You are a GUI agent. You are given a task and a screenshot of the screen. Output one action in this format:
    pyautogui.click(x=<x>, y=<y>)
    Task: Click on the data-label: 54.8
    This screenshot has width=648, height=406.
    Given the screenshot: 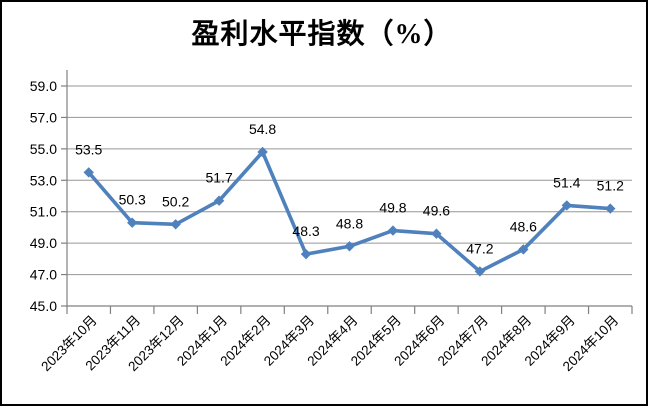 What is the action you would take?
    pyautogui.click(x=262, y=129)
    